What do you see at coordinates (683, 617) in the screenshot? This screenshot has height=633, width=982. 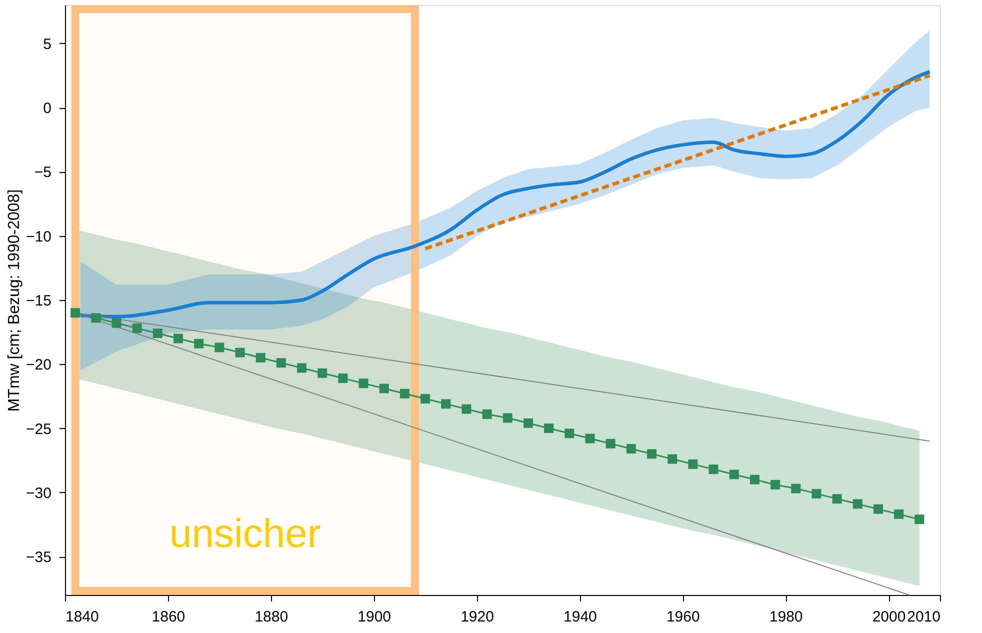 I see `x-tick-label: 1960` at bounding box center [683, 617].